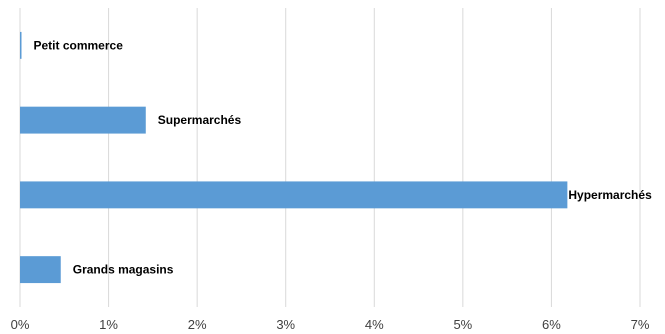 The width and height of the screenshot is (665, 334). Describe the element at coordinates (610, 195) in the screenshot. I see `data-label: Hypermarchés` at that location.